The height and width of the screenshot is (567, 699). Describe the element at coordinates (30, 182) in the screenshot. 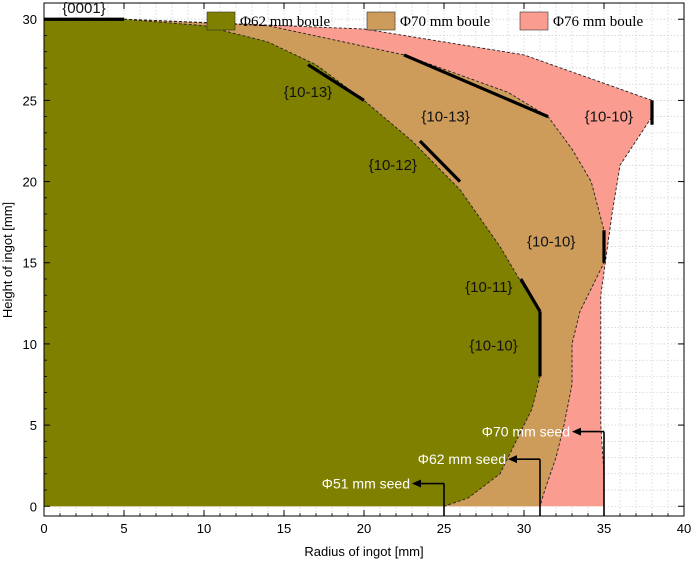

I see `y-tick-label: 20` at that location.